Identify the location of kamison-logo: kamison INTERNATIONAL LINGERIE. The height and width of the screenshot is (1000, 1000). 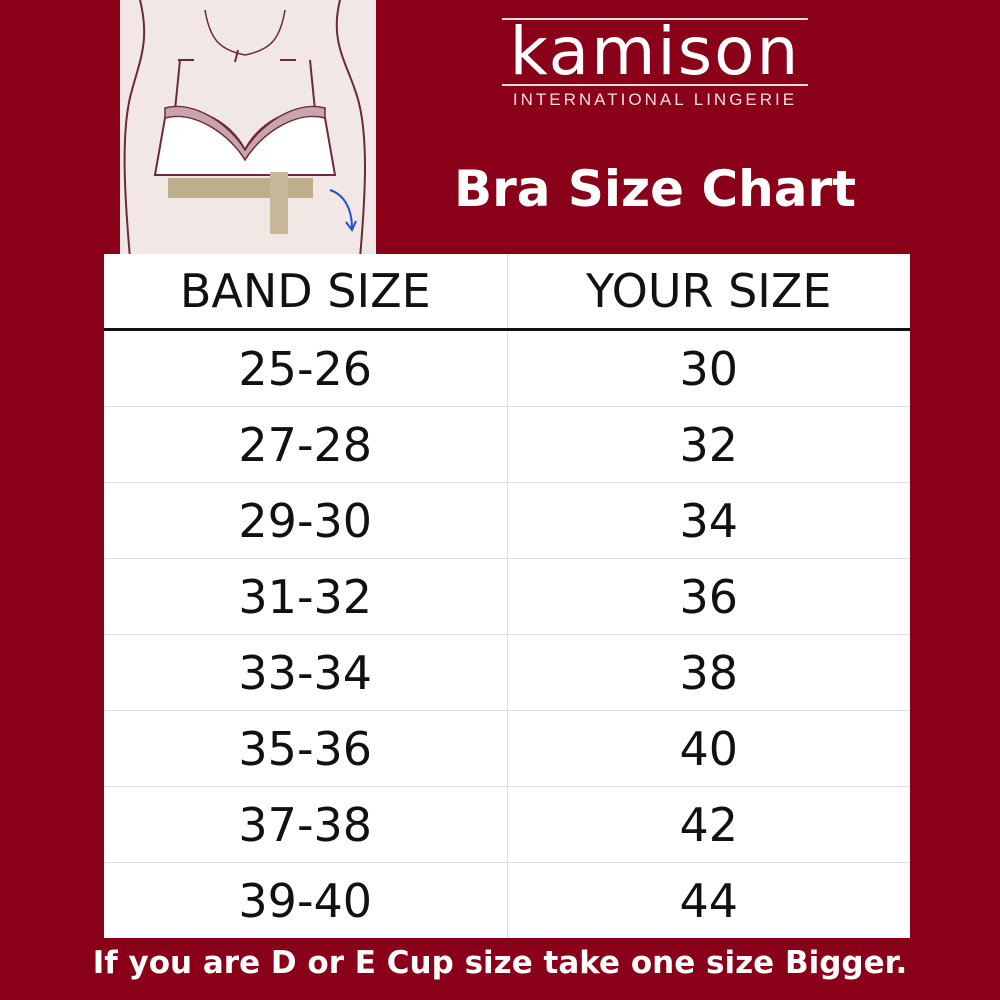
(655, 64).